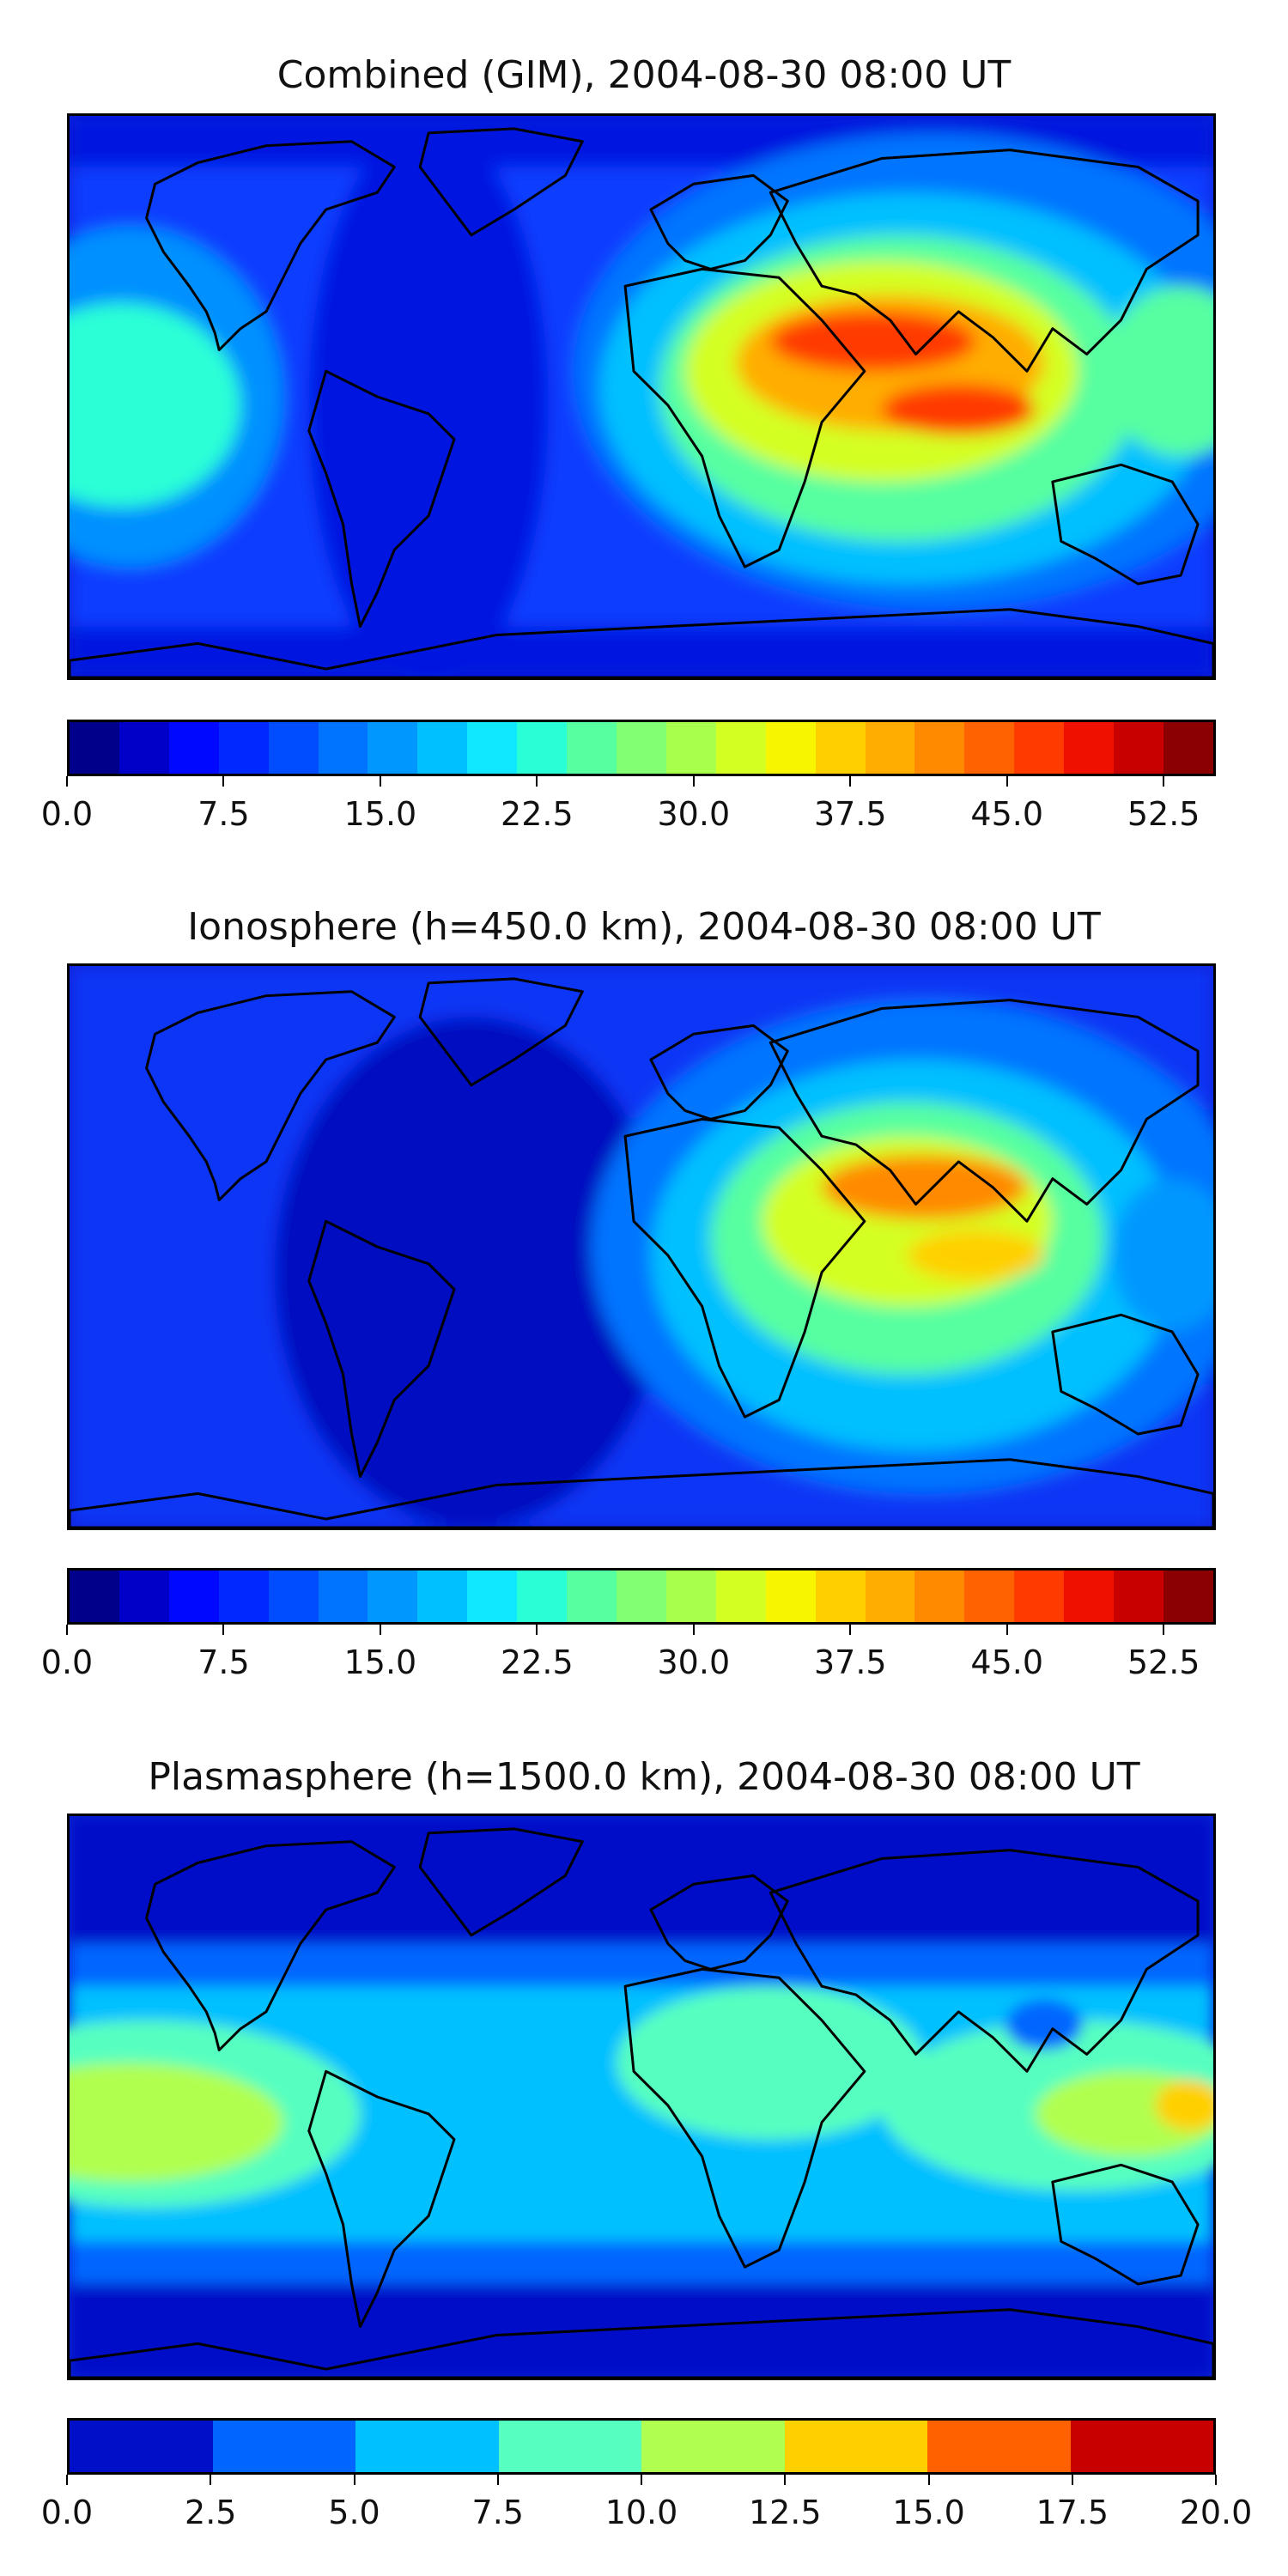 The image size is (1288, 2576). Describe the element at coordinates (785, 2513) in the screenshot. I see `colorbar-tick-label: 12.5` at that location.